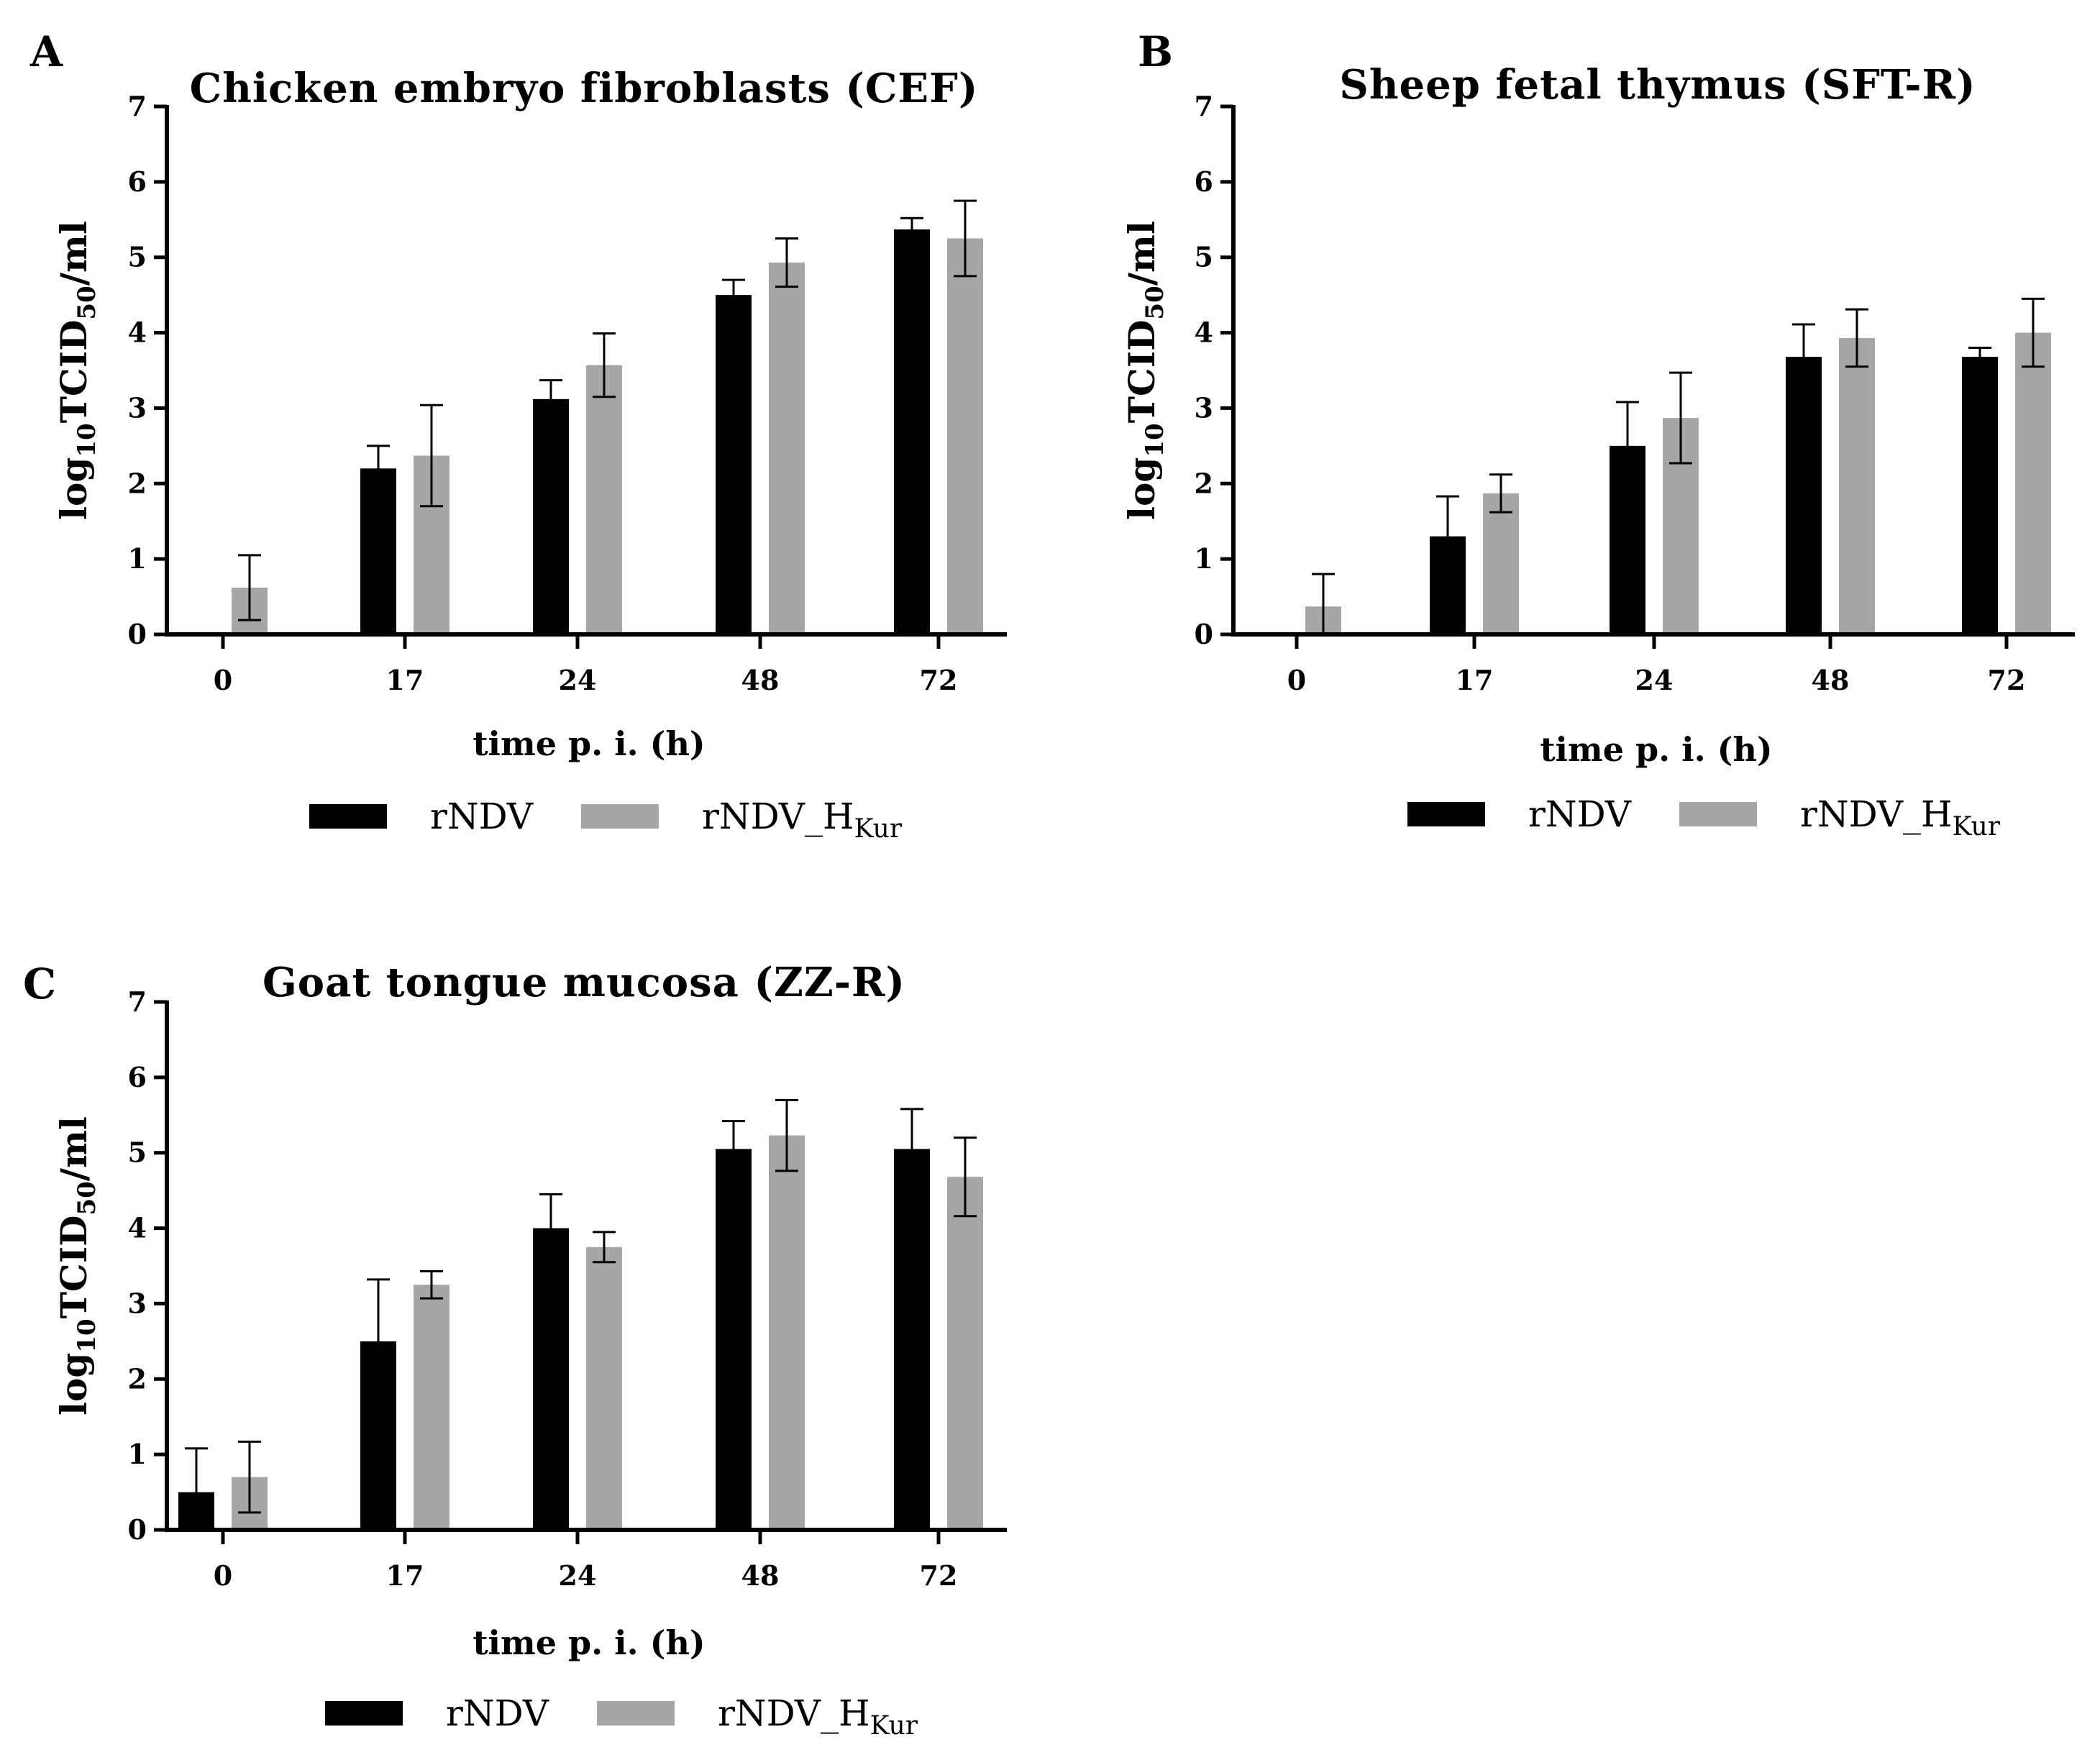 The width and height of the screenshot is (2100, 1755). Describe the element at coordinates (584, 89) in the screenshot. I see `chart-title: Chicken embryo fibroblasts (CEF)` at that location.